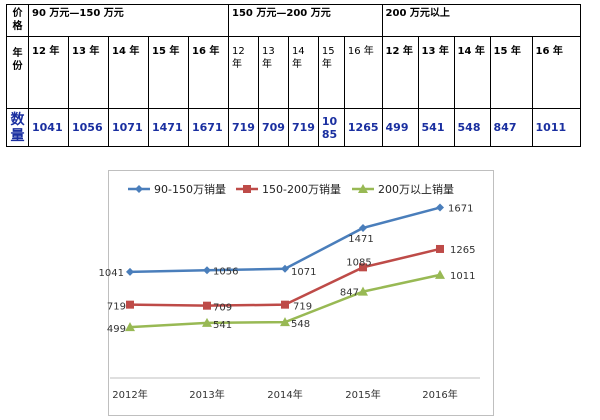 The image size is (600, 420). I want to click on value-cell: 548, so click(472, 127).